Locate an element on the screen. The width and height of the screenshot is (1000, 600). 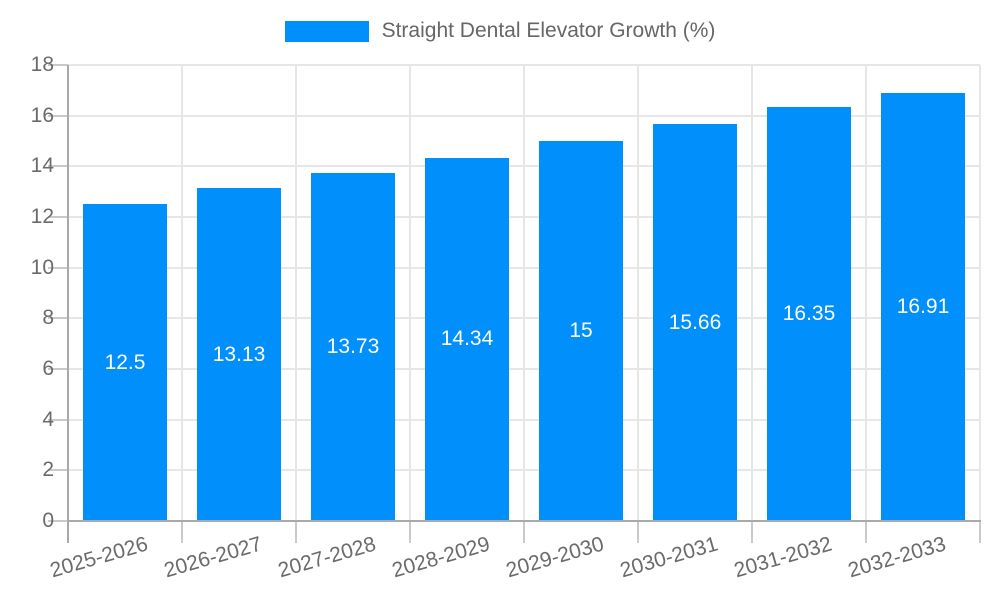
legend-item: Straight Dental Elevator Growth (%) is located at coordinates (500, 31).